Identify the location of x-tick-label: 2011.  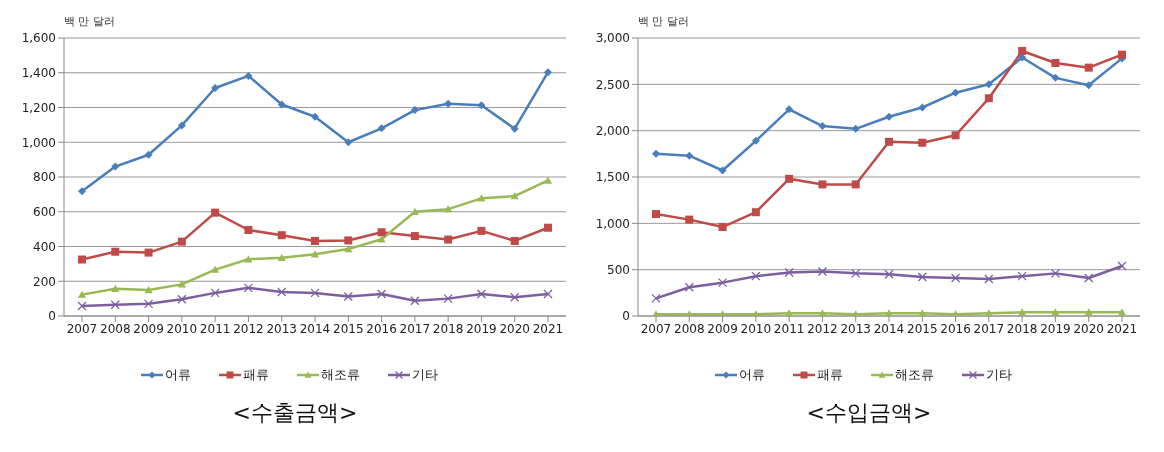
(215, 328).